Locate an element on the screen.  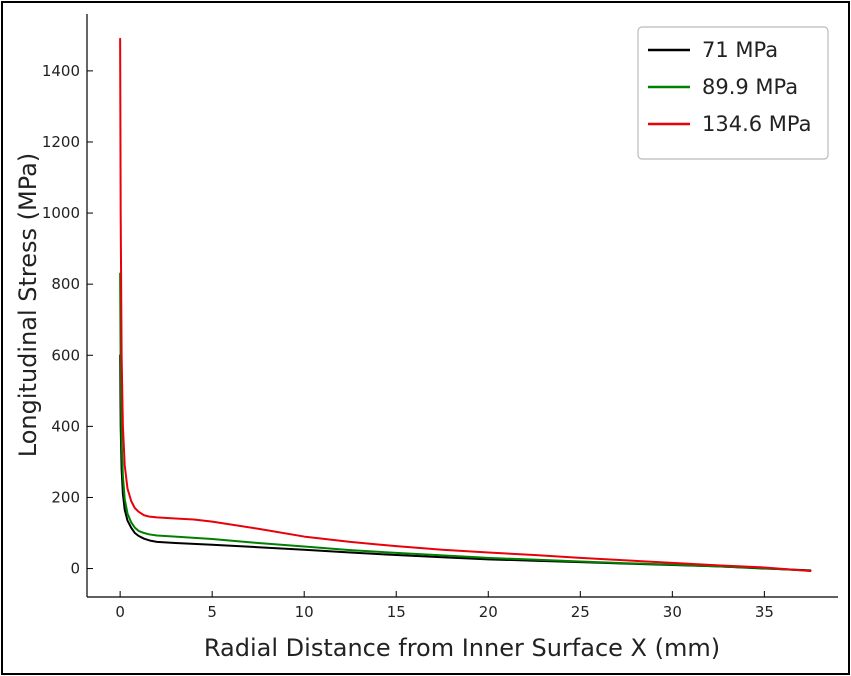
legend-label: 71 MPa is located at coordinates (740, 50).